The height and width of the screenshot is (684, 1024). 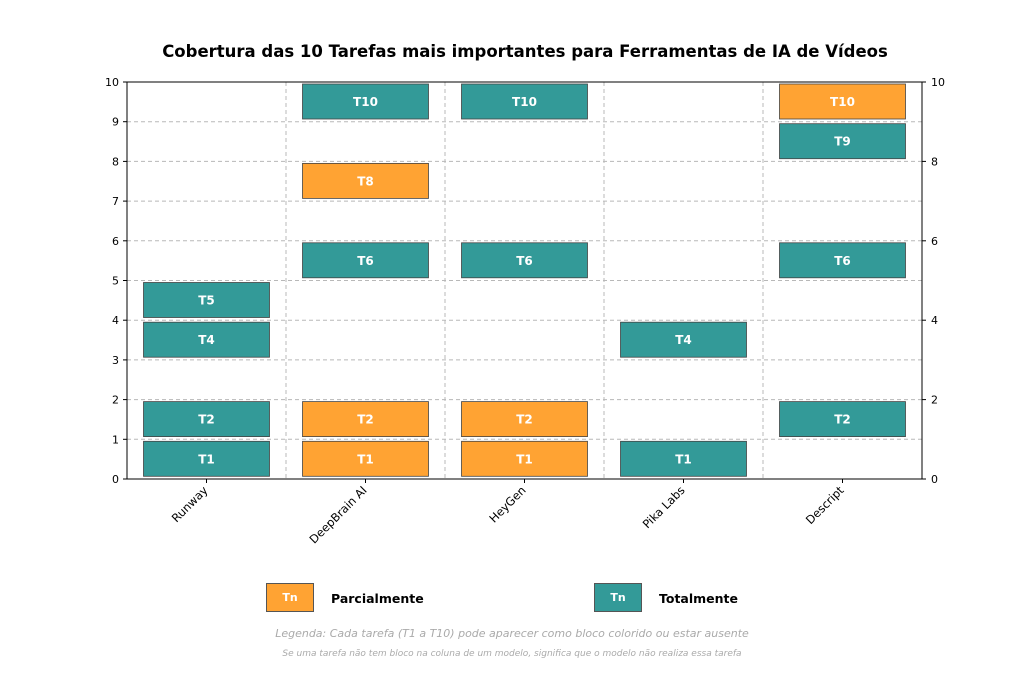 What do you see at coordinates (618, 597) in the screenshot?
I see `legend-swatch-totalmente: Tn` at bounding box center [618, 597].